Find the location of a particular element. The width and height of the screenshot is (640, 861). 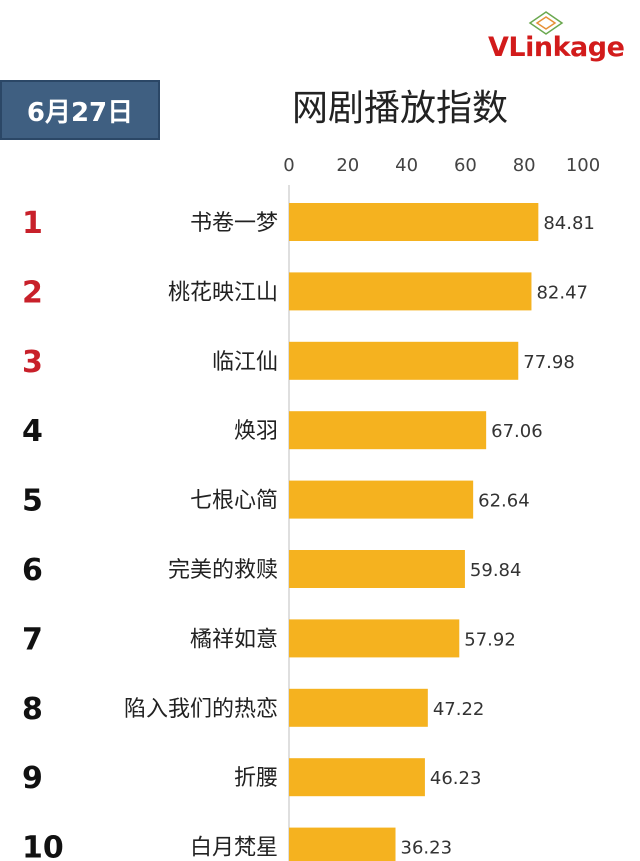

rank-label: 5 is located at coordinates (32, 501).